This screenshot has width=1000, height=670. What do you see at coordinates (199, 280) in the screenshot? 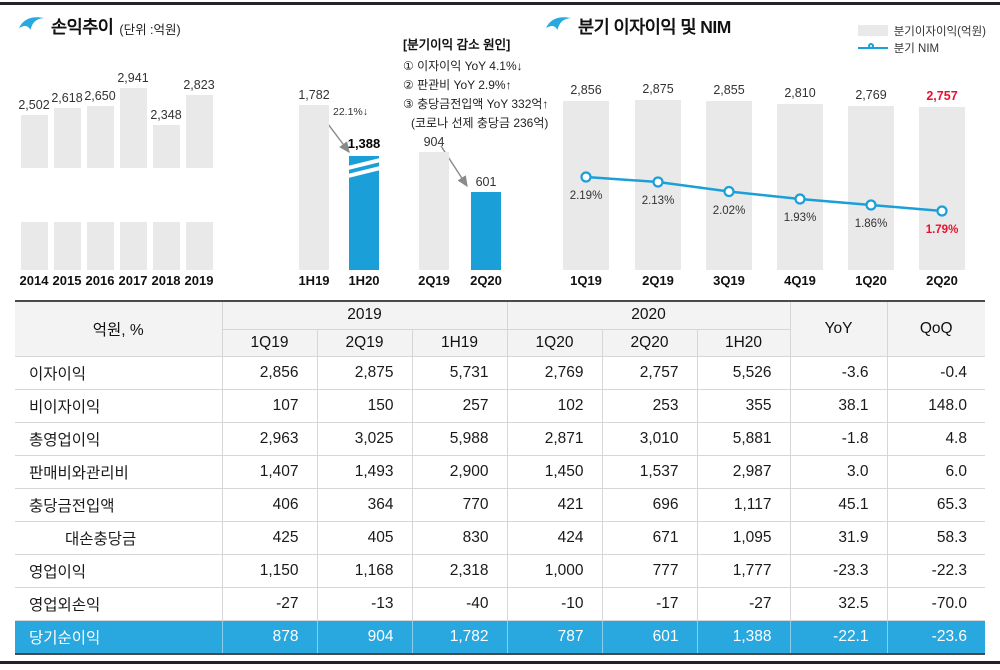
I see `x-label-2019: 2019` at bounding box center [199, 280].